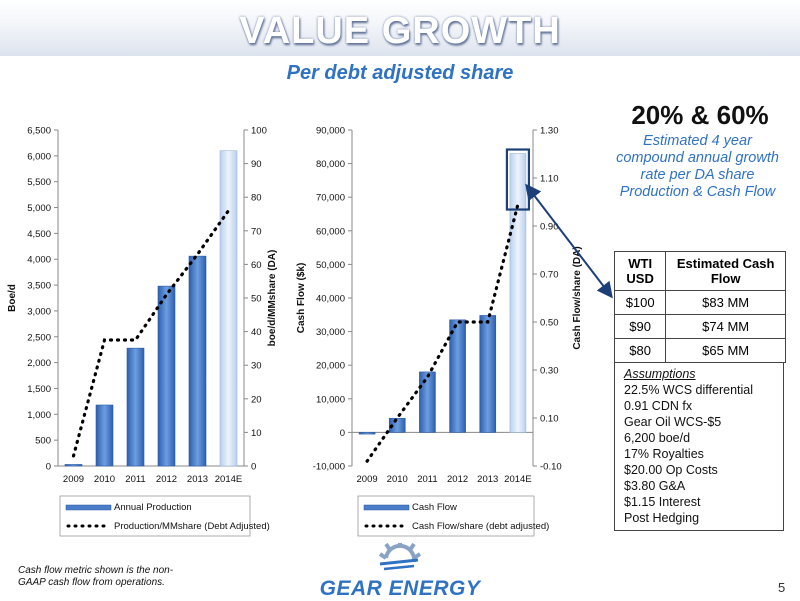 The image size is (800, 601). Describe the element at coordinates (569, 241) in the screenshot. I see `connector-arrow` at that location.